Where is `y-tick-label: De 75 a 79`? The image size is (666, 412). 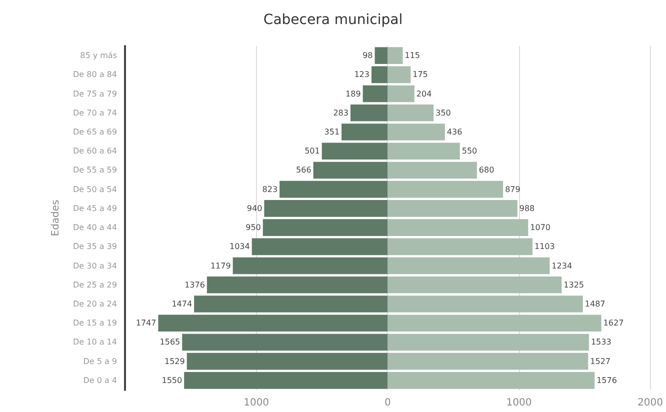 y-tick-label: De 75 a 79 is located at coordinates (95, 93).